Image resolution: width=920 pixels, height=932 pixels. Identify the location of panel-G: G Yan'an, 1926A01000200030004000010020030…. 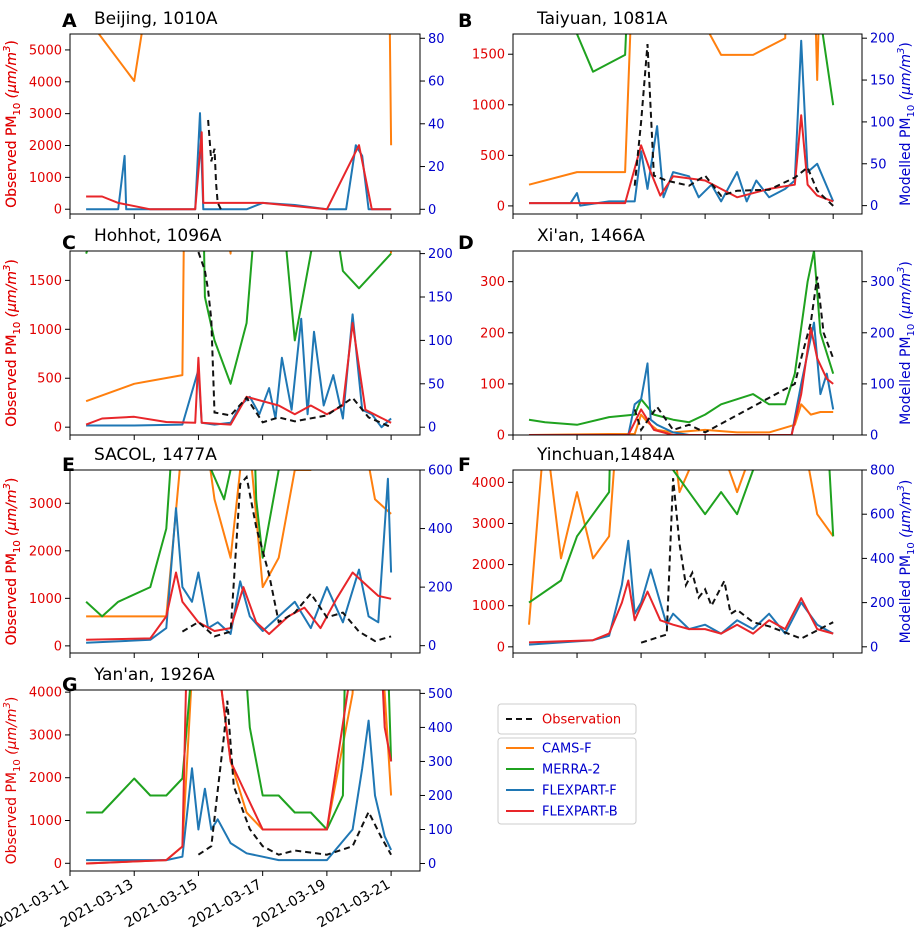
(227, 770).